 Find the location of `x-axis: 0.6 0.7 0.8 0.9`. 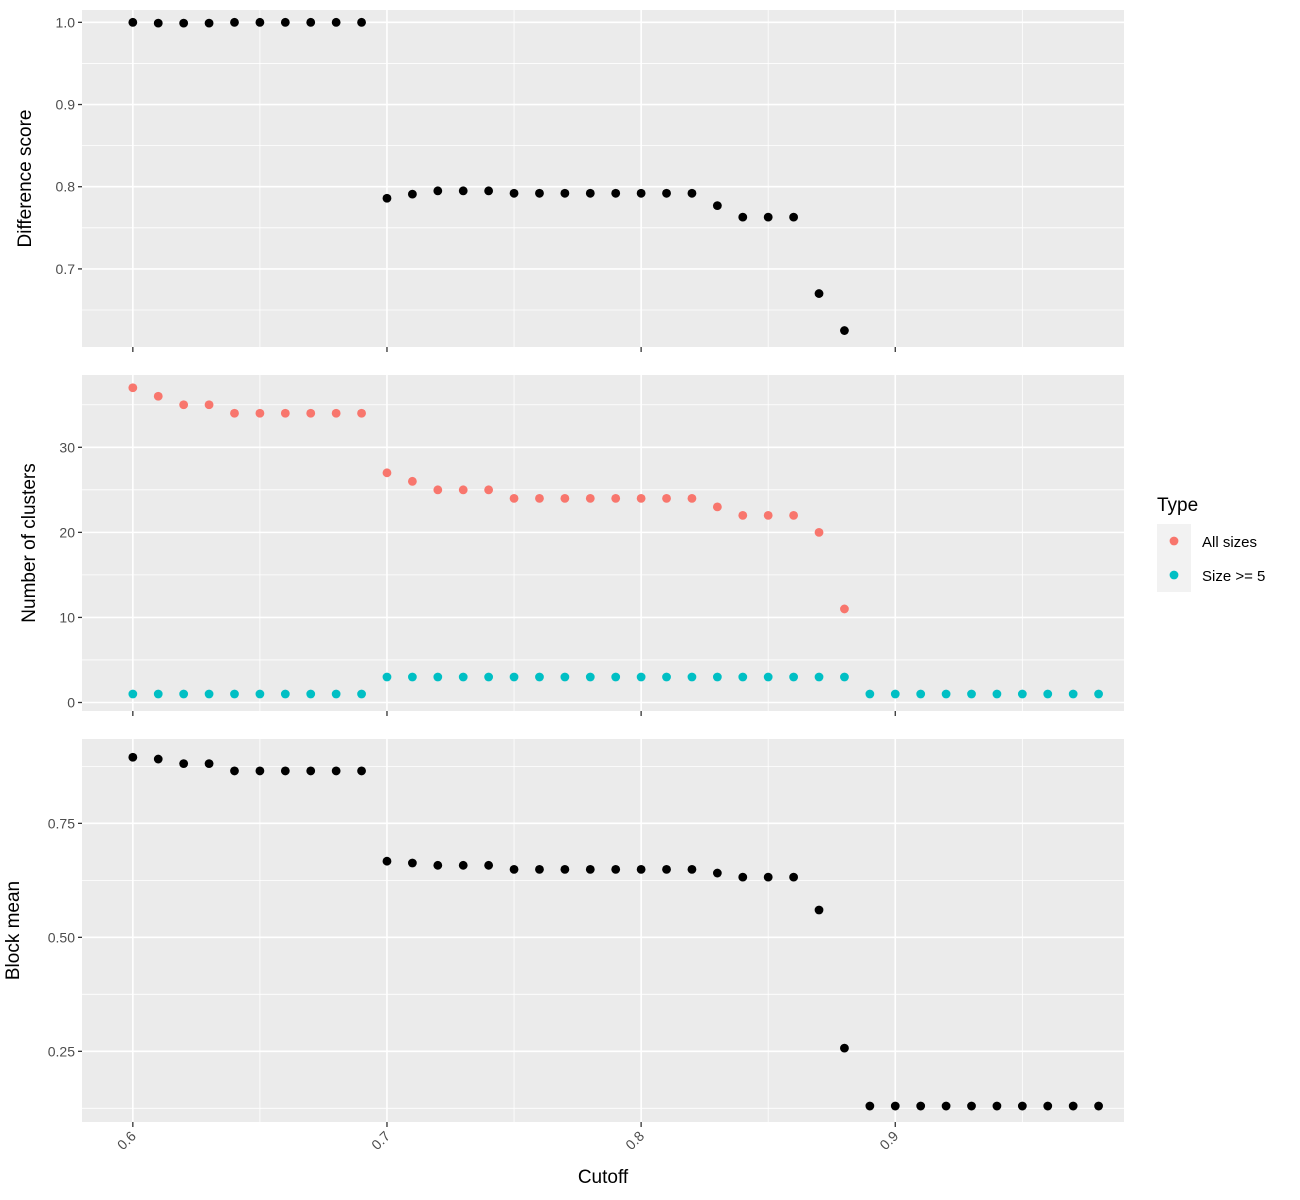

x-axis: 0.6 0.7 0.8 0.9 is located at coordinates (508, 1140).